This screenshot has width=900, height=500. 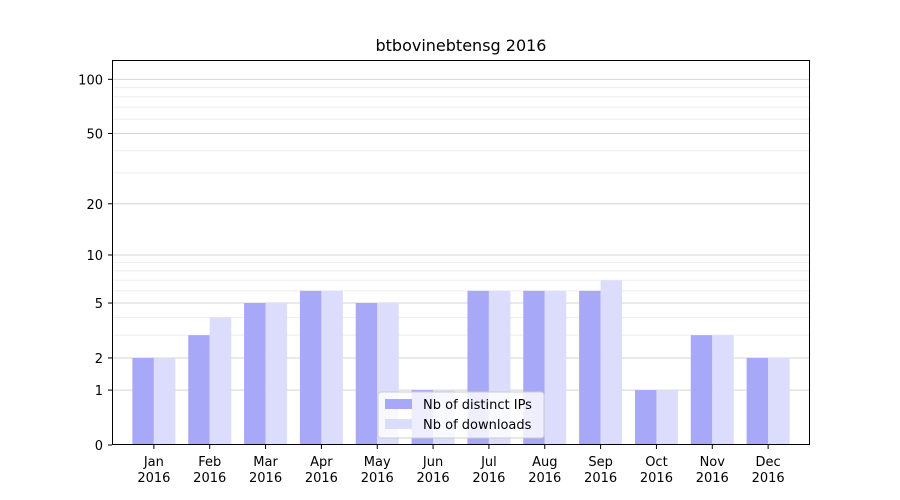 I want to click on y-tick-label: 2, so click(x=99, y=359).